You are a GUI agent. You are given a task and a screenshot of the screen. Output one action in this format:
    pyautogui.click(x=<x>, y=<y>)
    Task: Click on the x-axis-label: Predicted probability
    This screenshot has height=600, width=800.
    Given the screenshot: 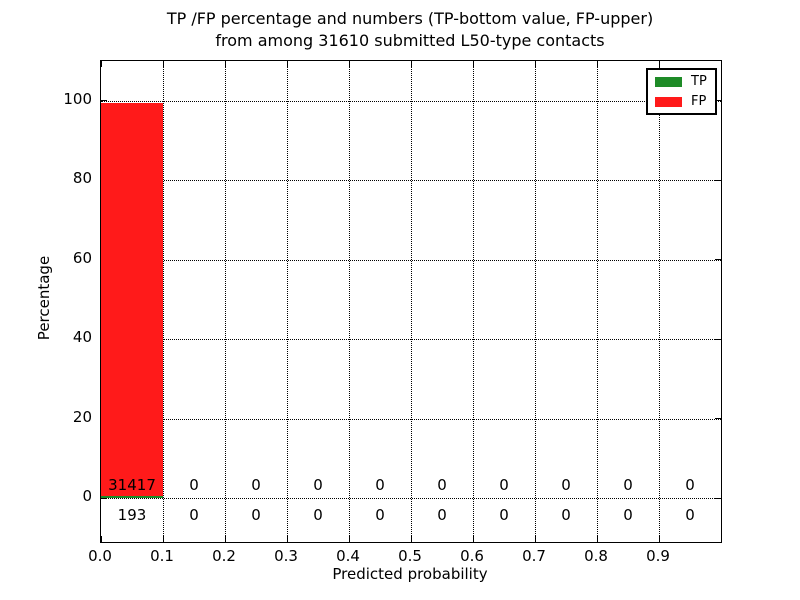 What is the action you would take?
    pyautogui.click(x=410, y=574)
    